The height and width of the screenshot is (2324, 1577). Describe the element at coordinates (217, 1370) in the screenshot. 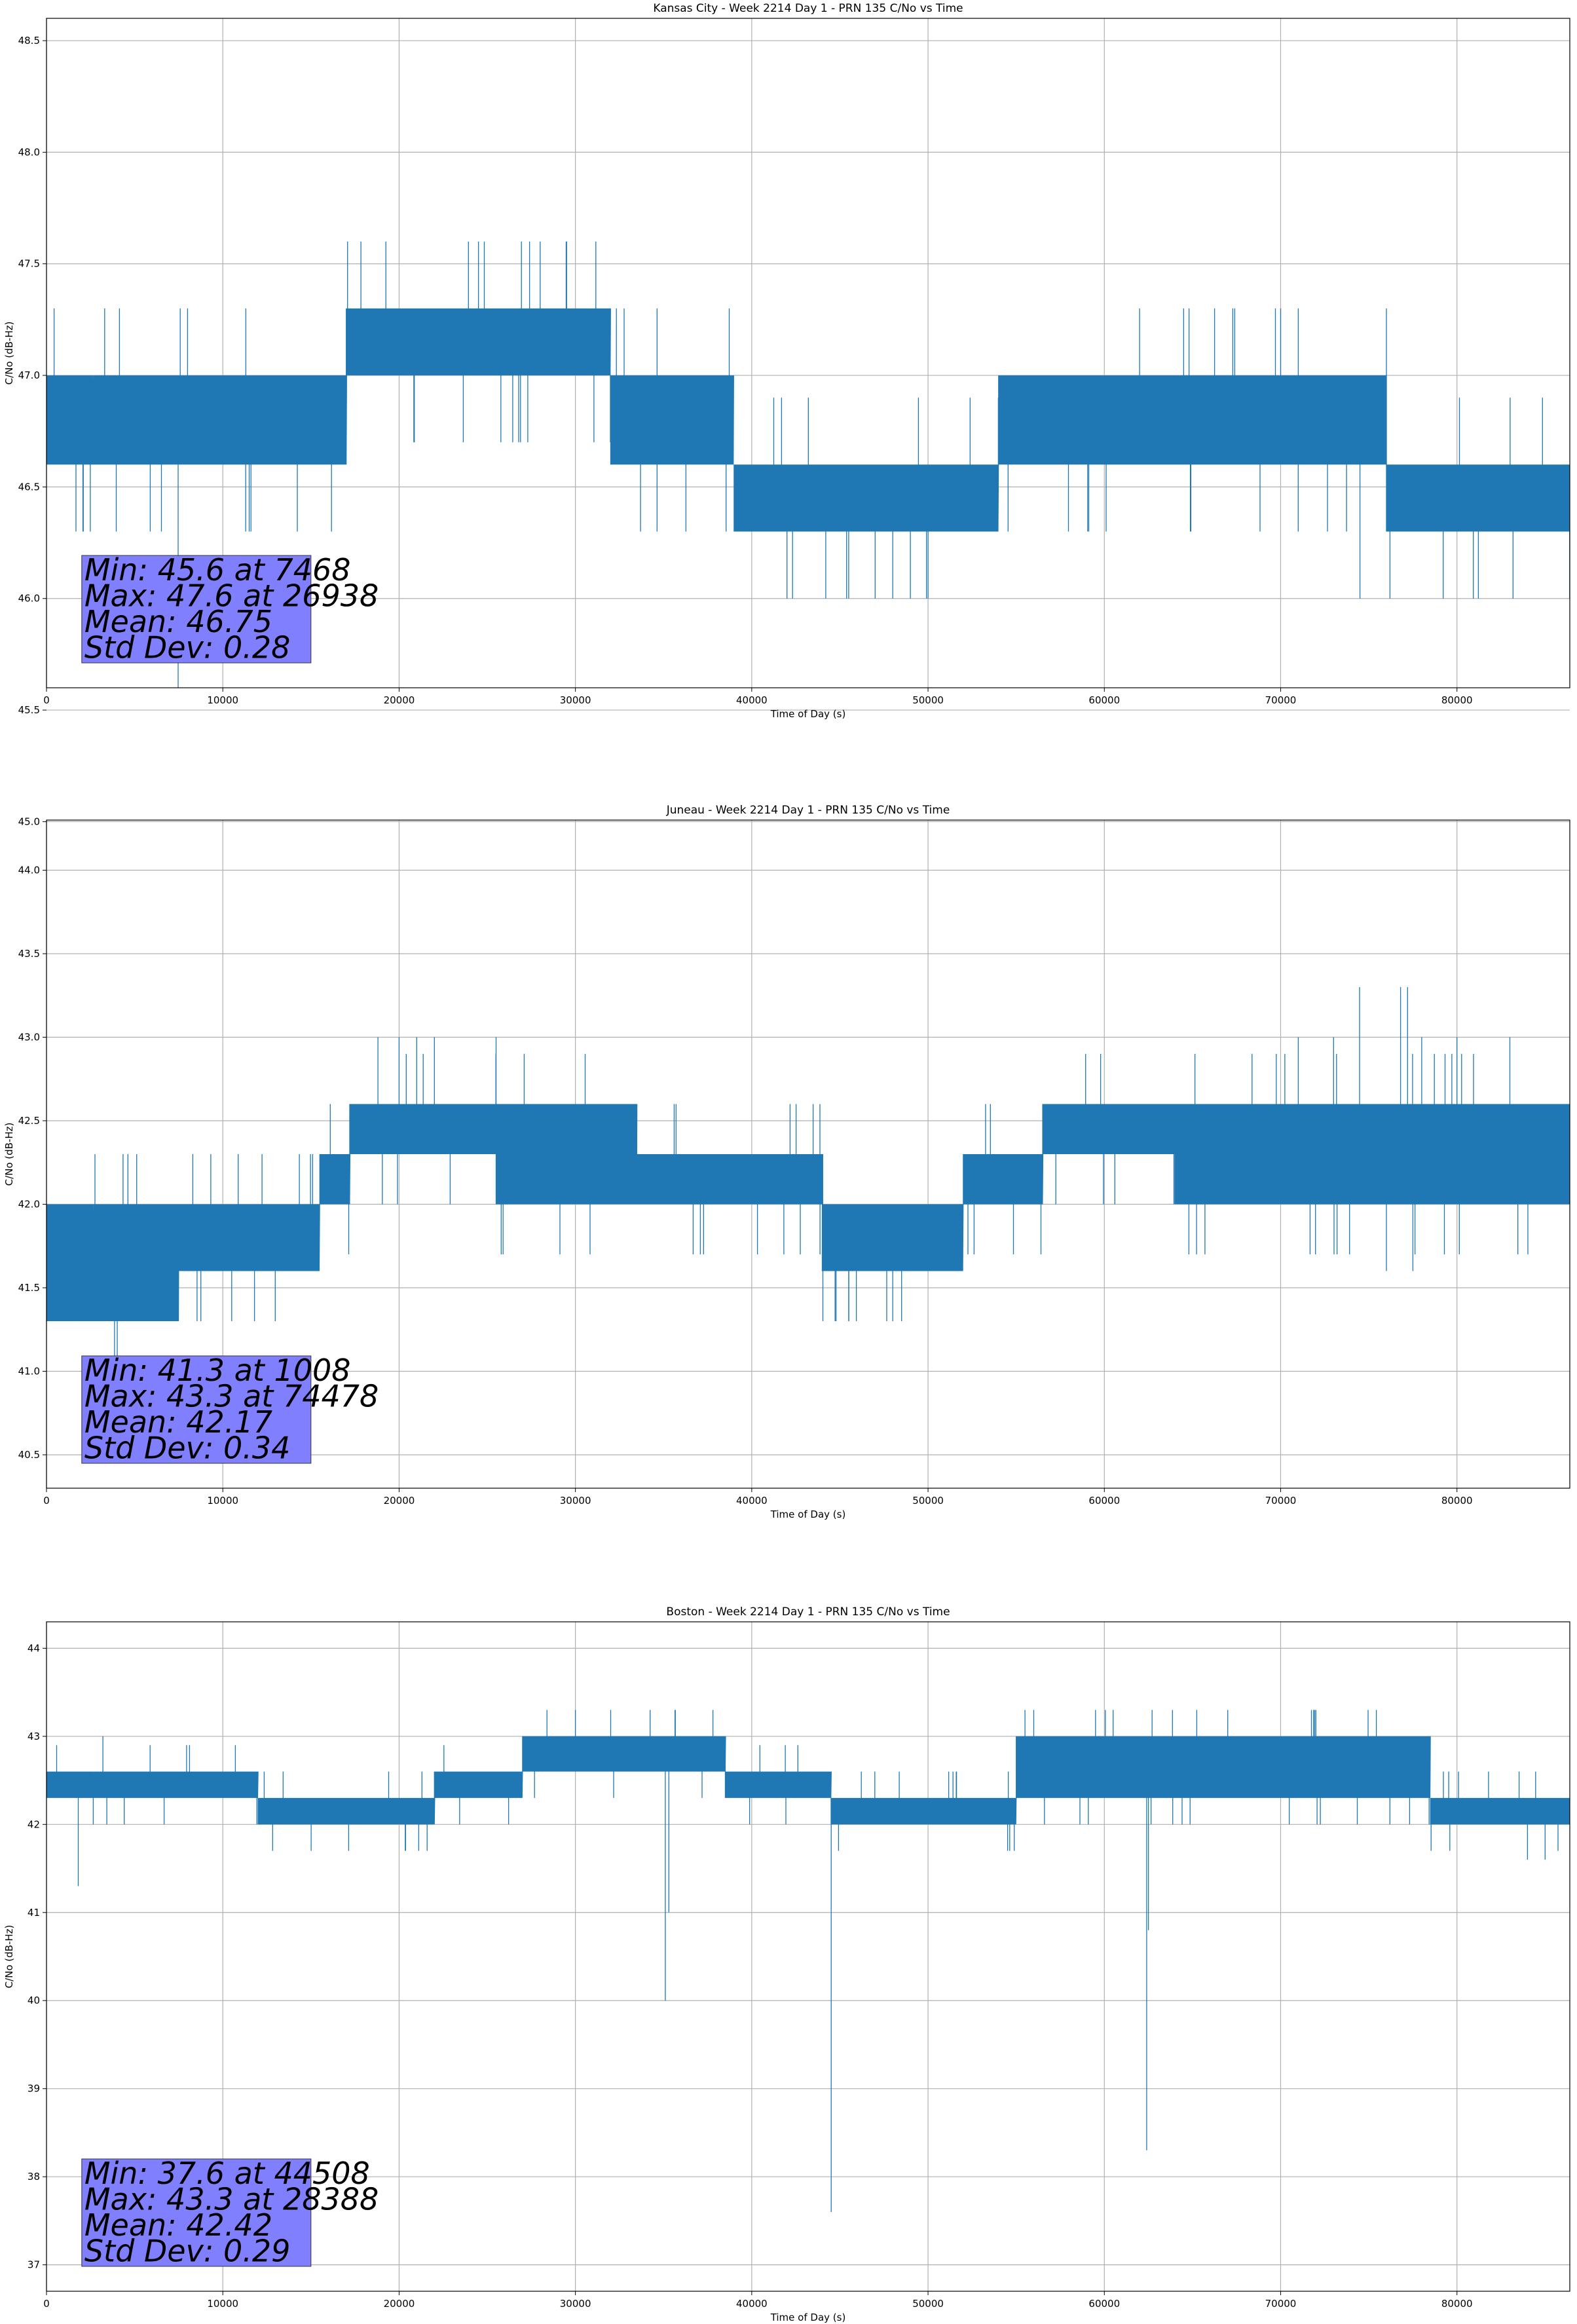

I see `stats-min: Min: 41.3 at 1008` at that location.